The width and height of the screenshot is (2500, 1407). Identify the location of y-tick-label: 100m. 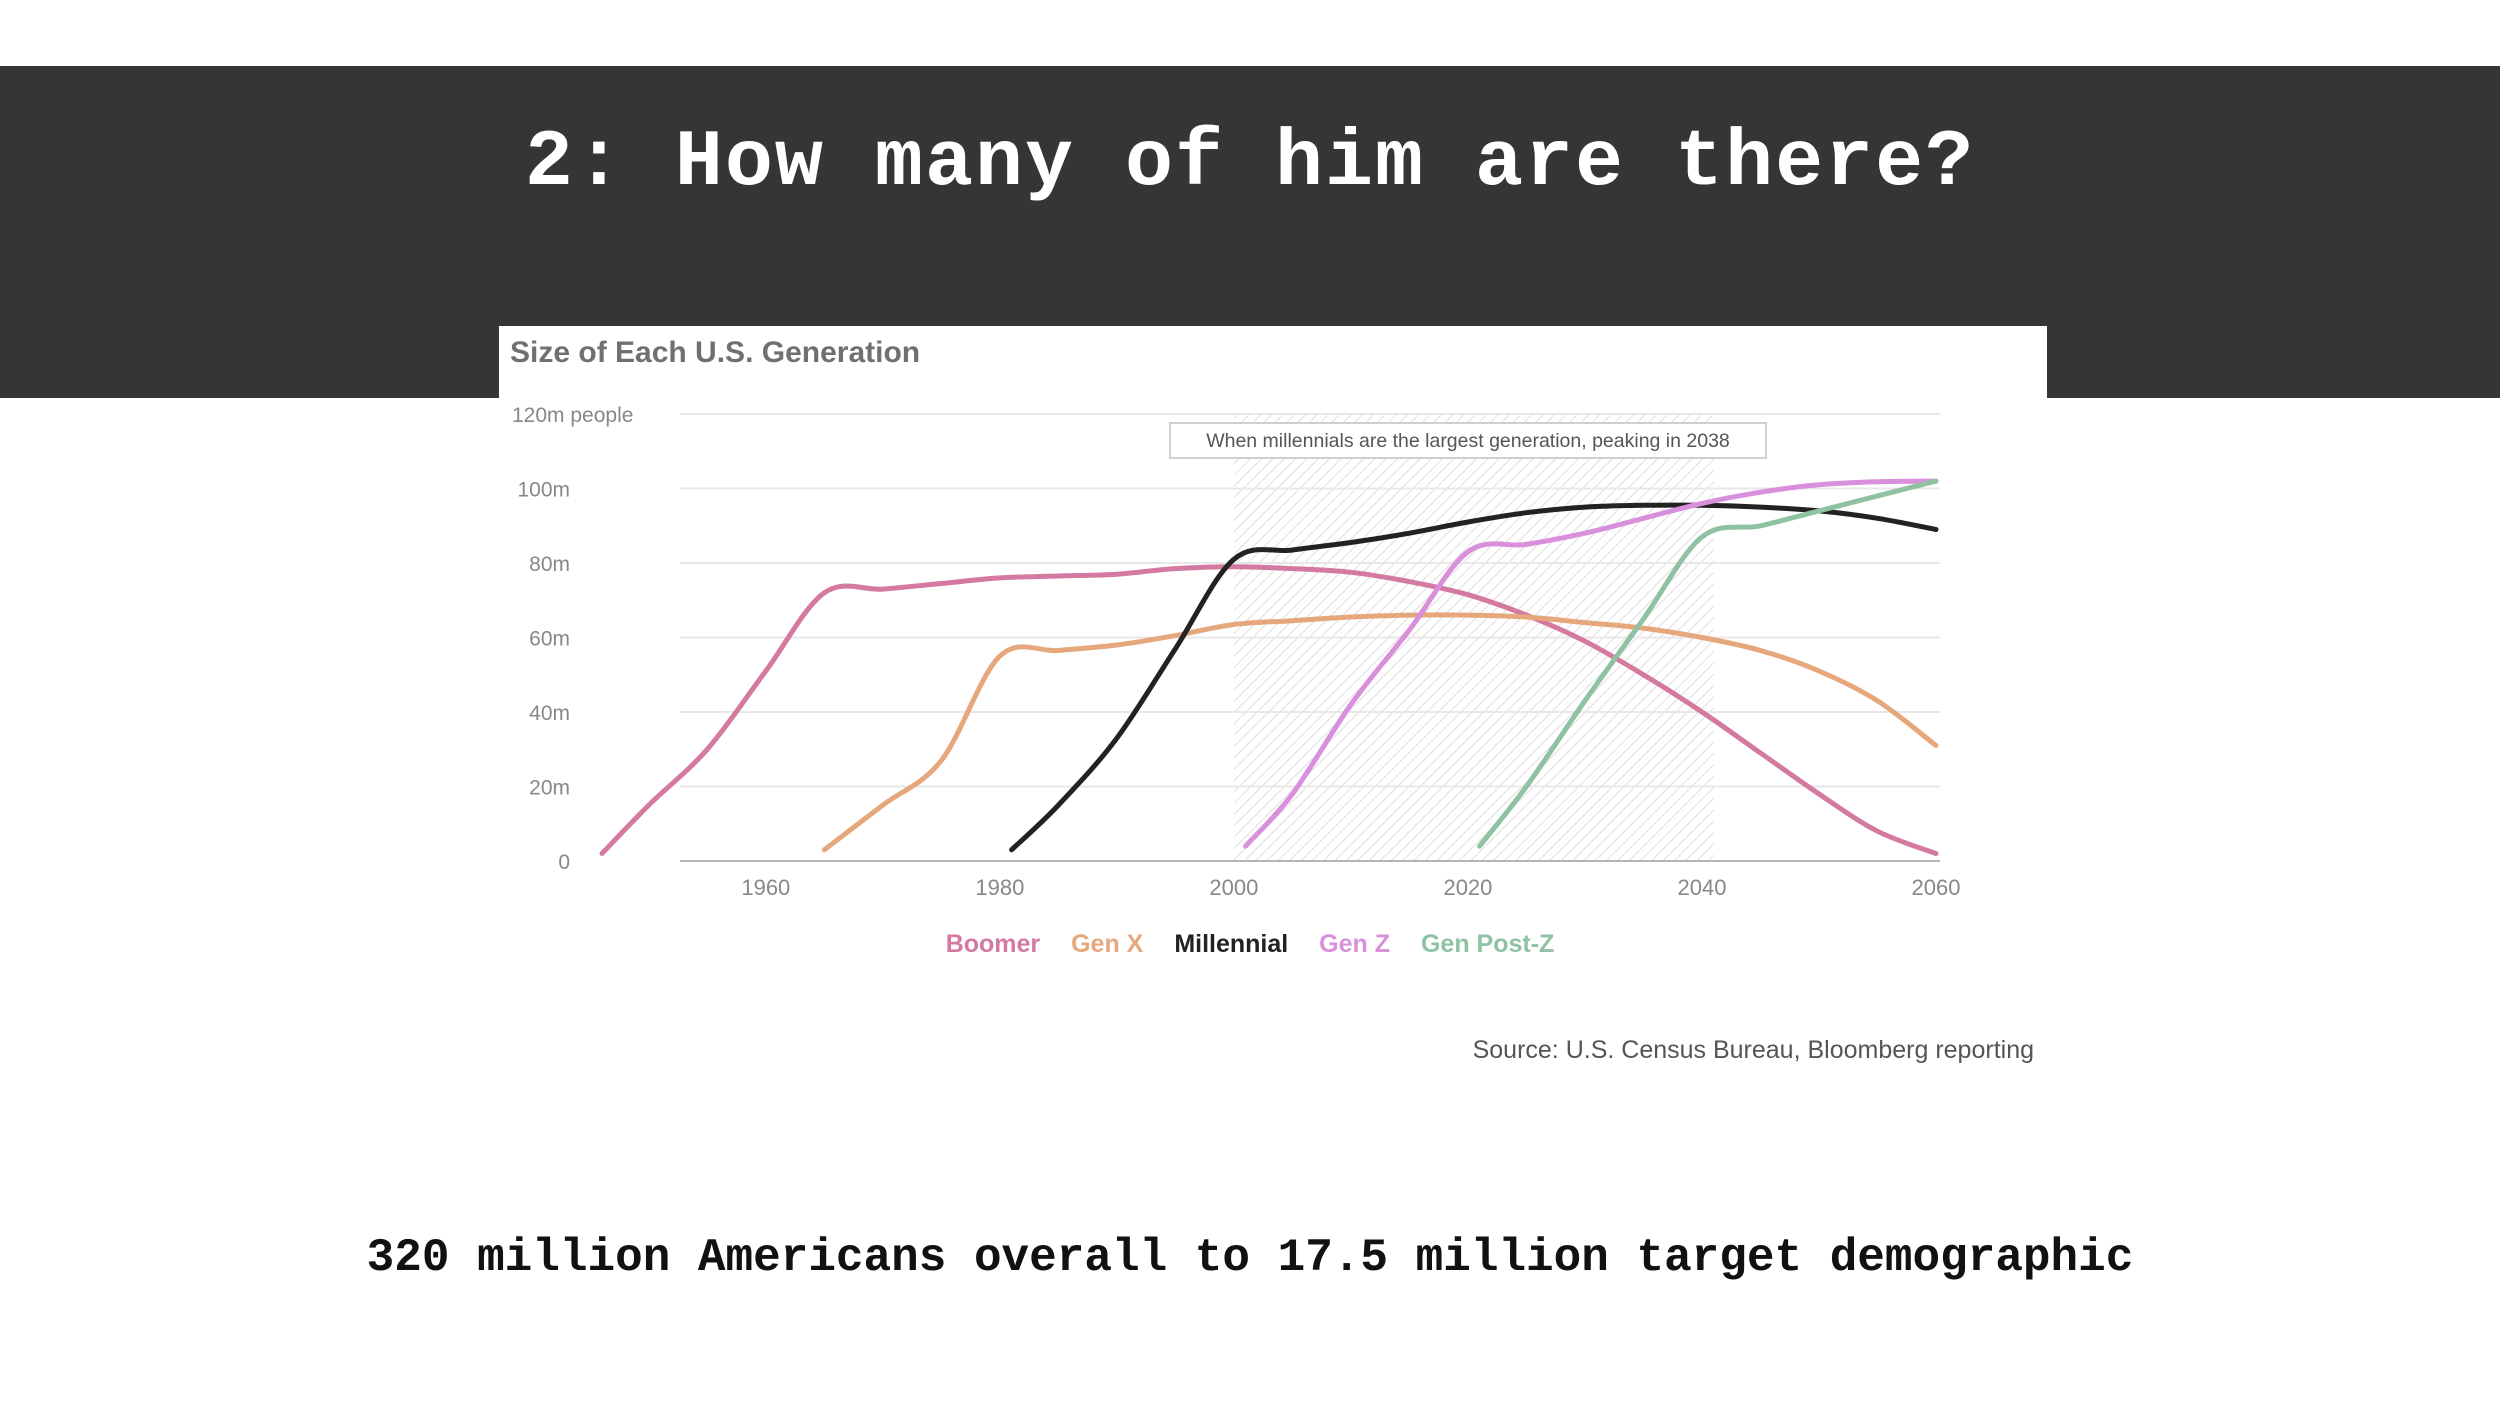
(543, 490).